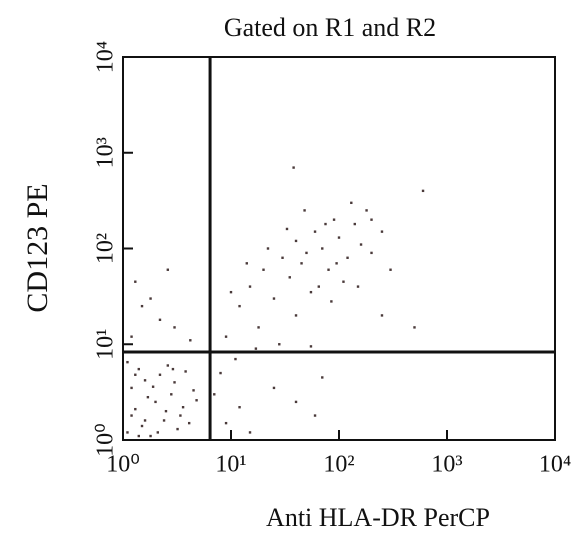 Image resolution: width=582 pixels, height=537 pixels. Describe the element at coordinates (106, 440) in the screenshot. I see `y-tick-label: 10⁰` at that location.